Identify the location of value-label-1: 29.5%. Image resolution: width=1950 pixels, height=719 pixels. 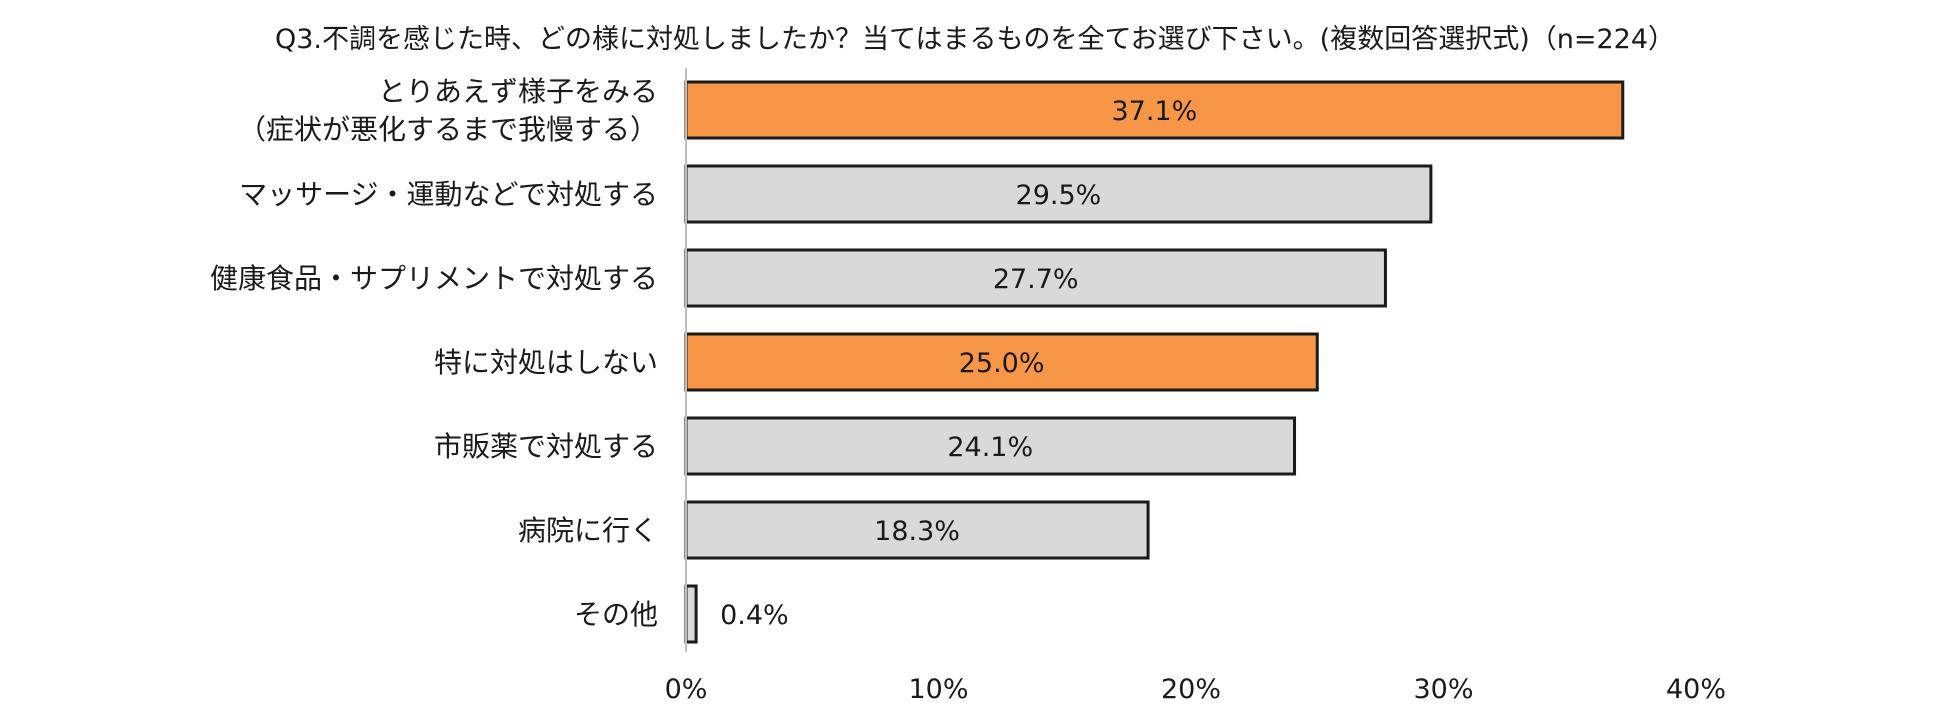
(1059, 195).